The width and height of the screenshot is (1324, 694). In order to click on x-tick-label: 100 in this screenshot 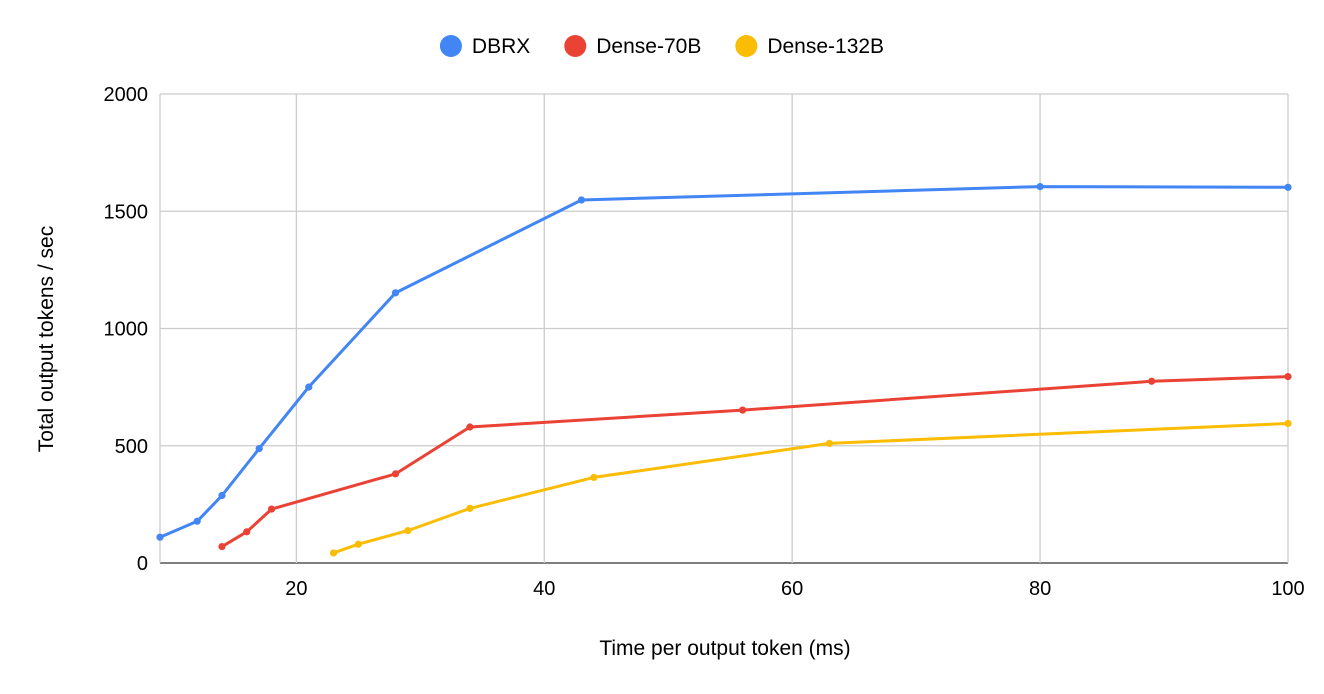, I will do `click(1287, 589)`.